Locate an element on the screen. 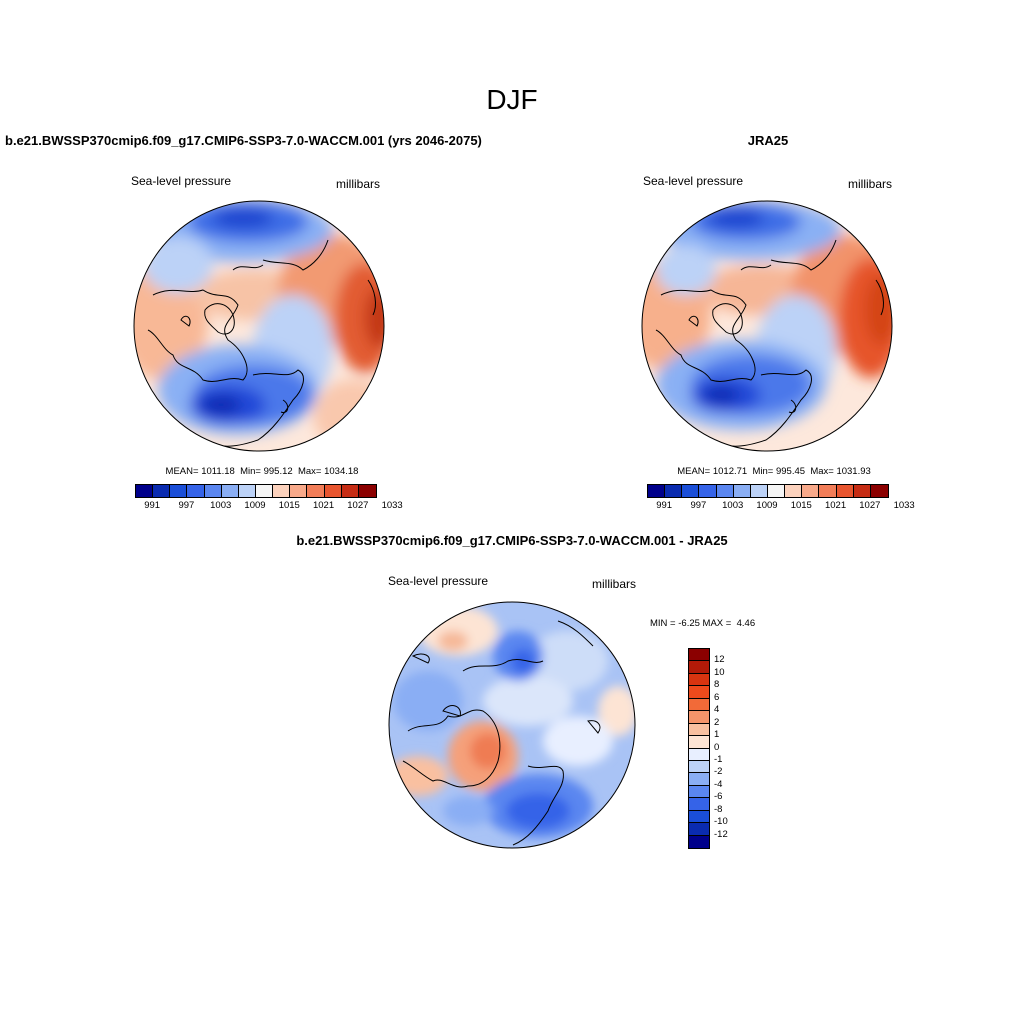 The image size is (1024, 1024). colorbar-tick-label: 2 is located at coordinates (717, 722).